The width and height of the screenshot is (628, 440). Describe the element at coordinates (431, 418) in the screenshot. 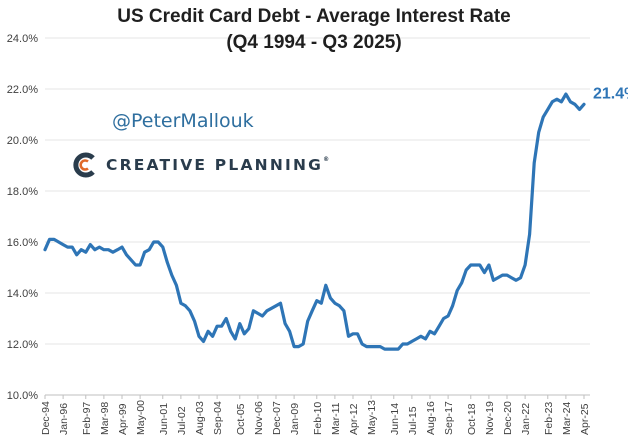

I see `x-tick-label: Aug-16` at that location.